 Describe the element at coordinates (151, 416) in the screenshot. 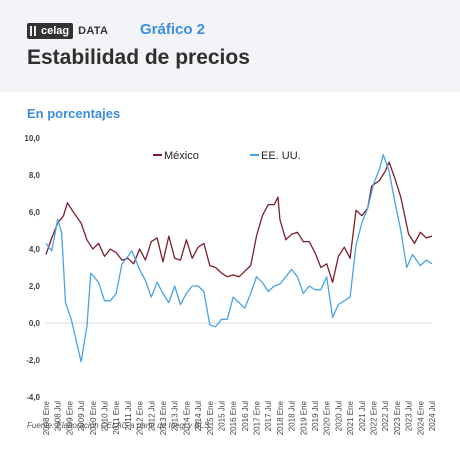

I see `x-tick-label: 2012 Jul` at that location.